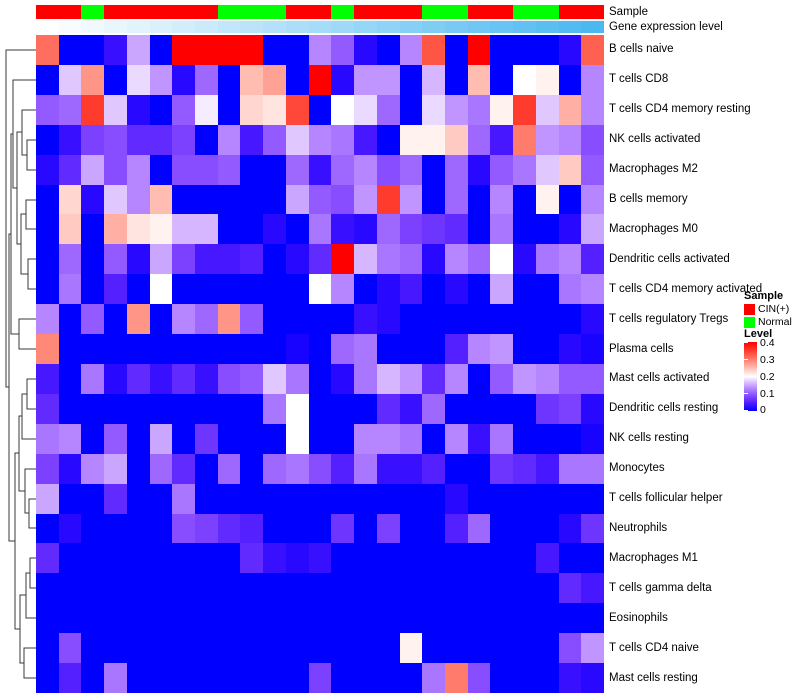  I want to click on row-label: T cells CD4 naive, so click(654, 647).